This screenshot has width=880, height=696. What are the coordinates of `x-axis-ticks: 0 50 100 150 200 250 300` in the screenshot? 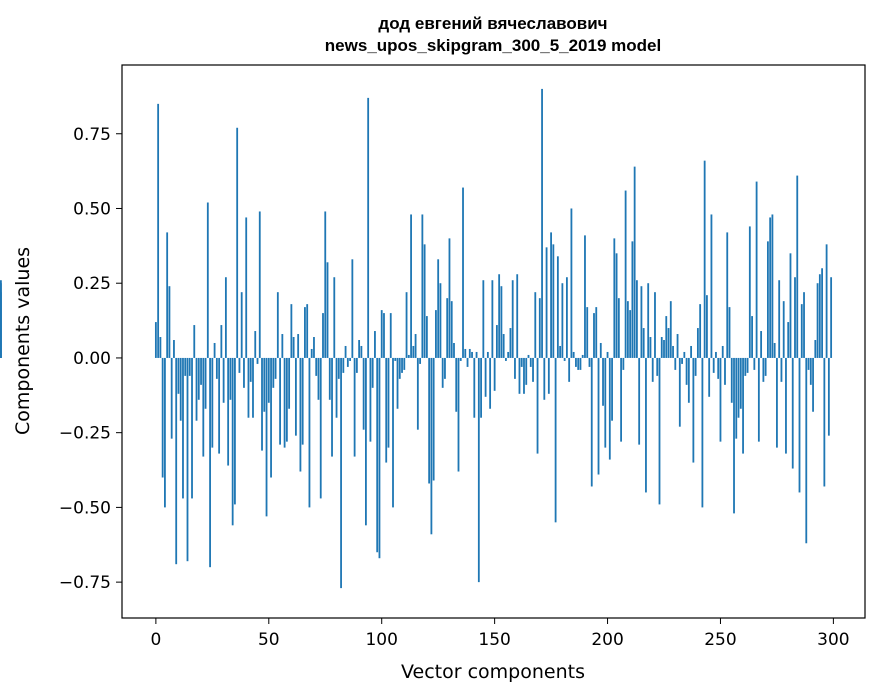 It's located at (500, 634).